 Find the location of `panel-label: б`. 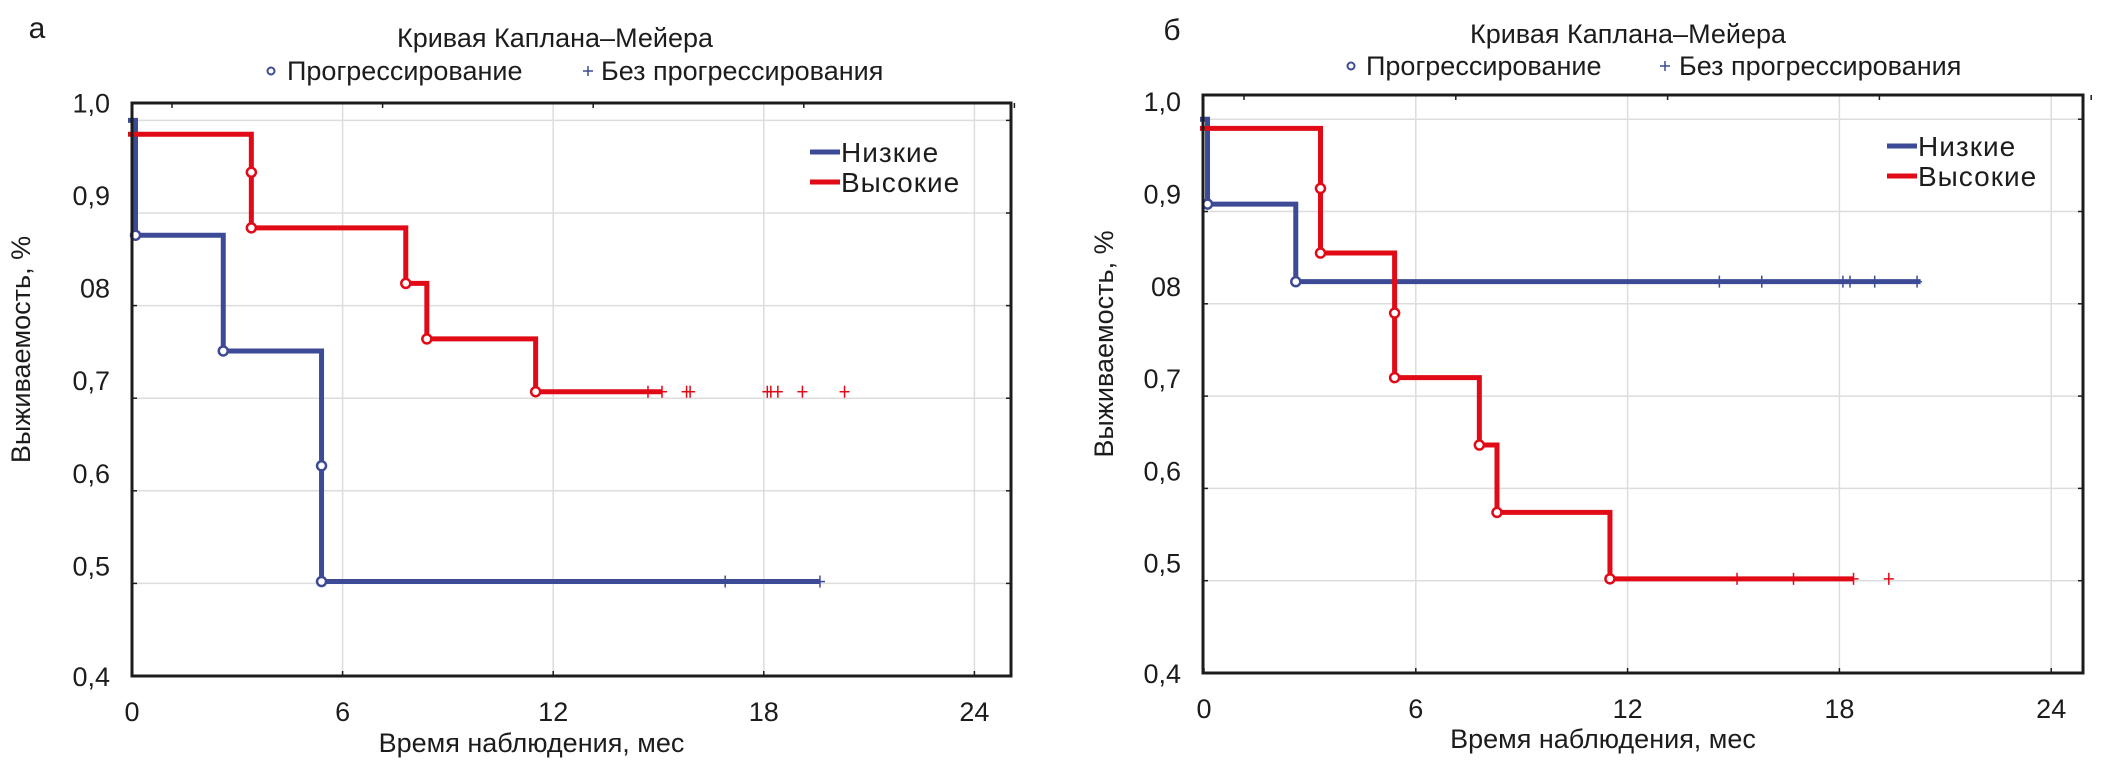

panel-label: б is located at coordinates (1171, 30).